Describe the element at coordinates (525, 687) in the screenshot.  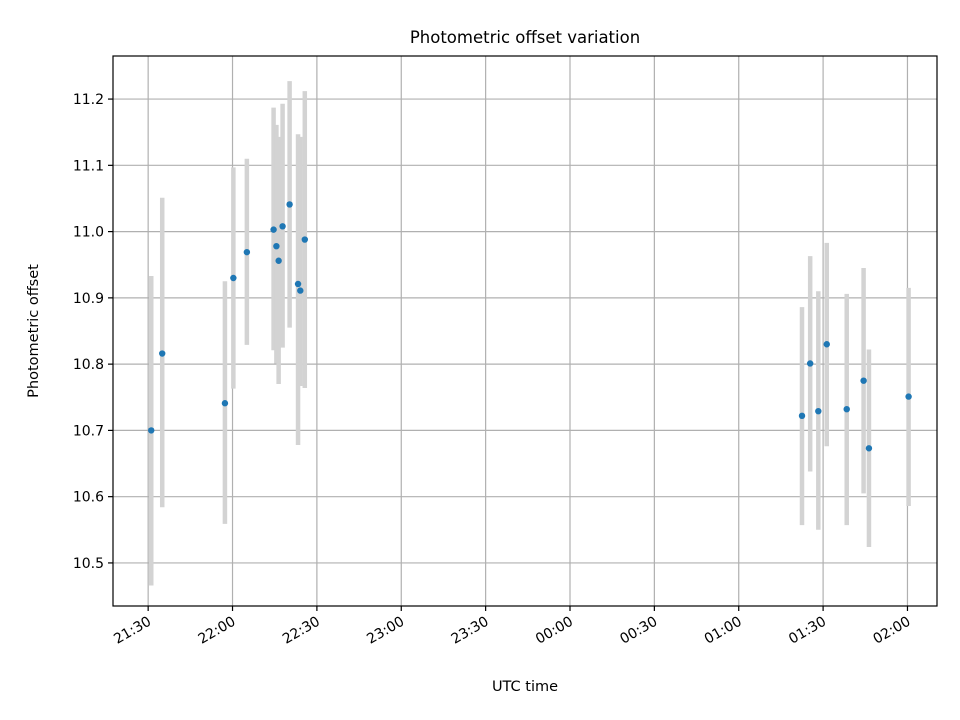
I see `x-axis-label: UTC time` at that location.